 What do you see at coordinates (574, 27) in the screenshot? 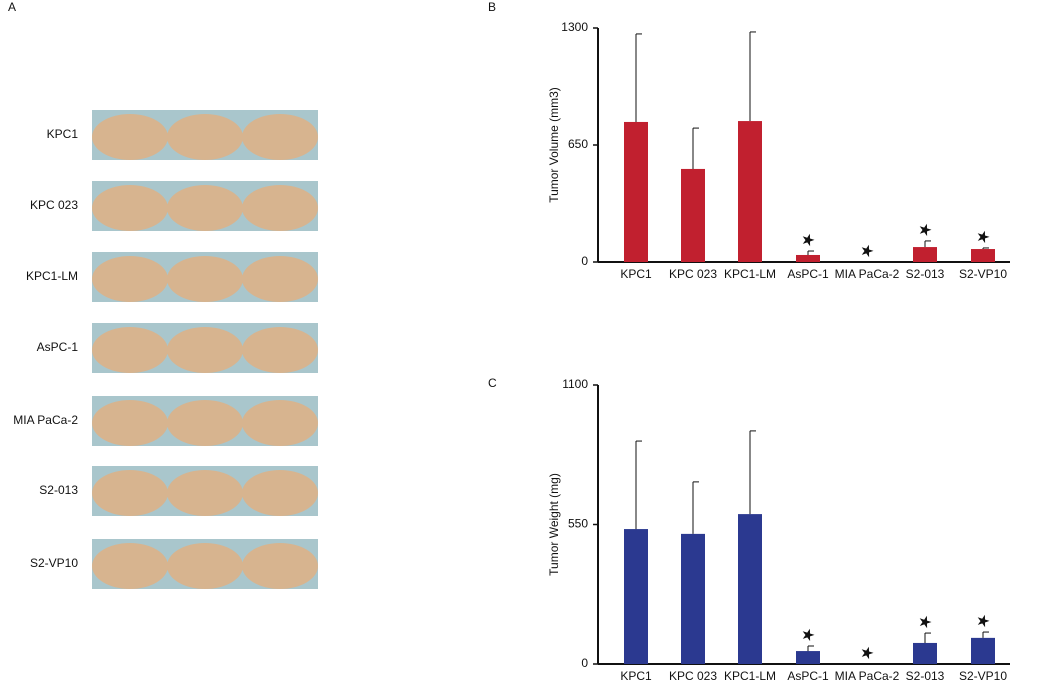
I see `y-tick-label: 1300` at bounding box center [574, 27].